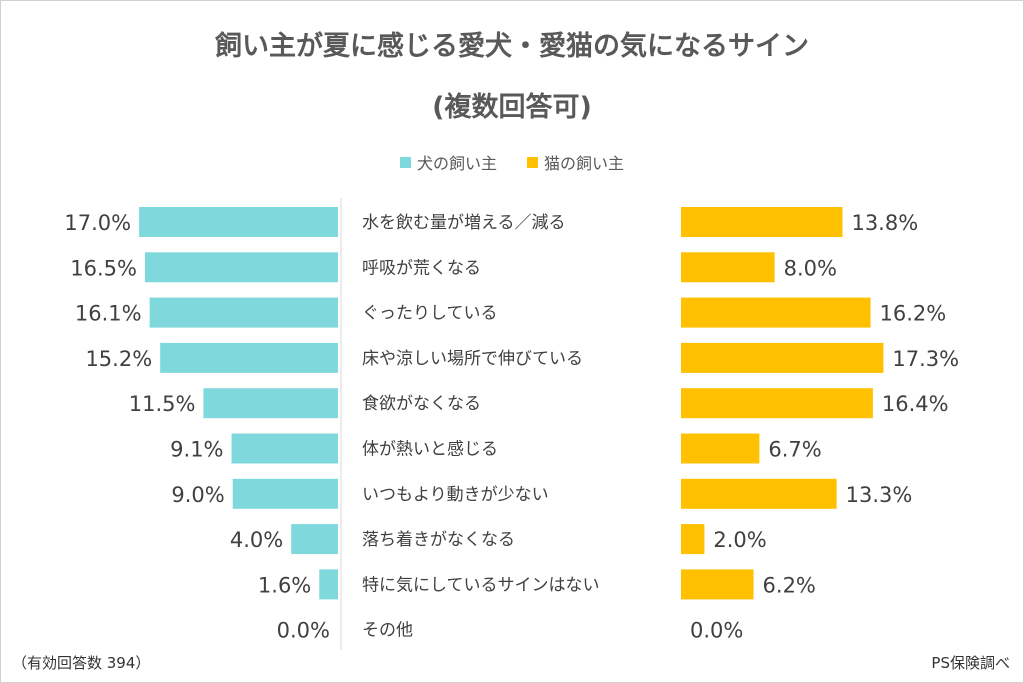  What do you see at coordinates (464, 223) in the screenshot?
I see `category-label: 水を飲む量が増える／減る` at bounding box center [464, 223].